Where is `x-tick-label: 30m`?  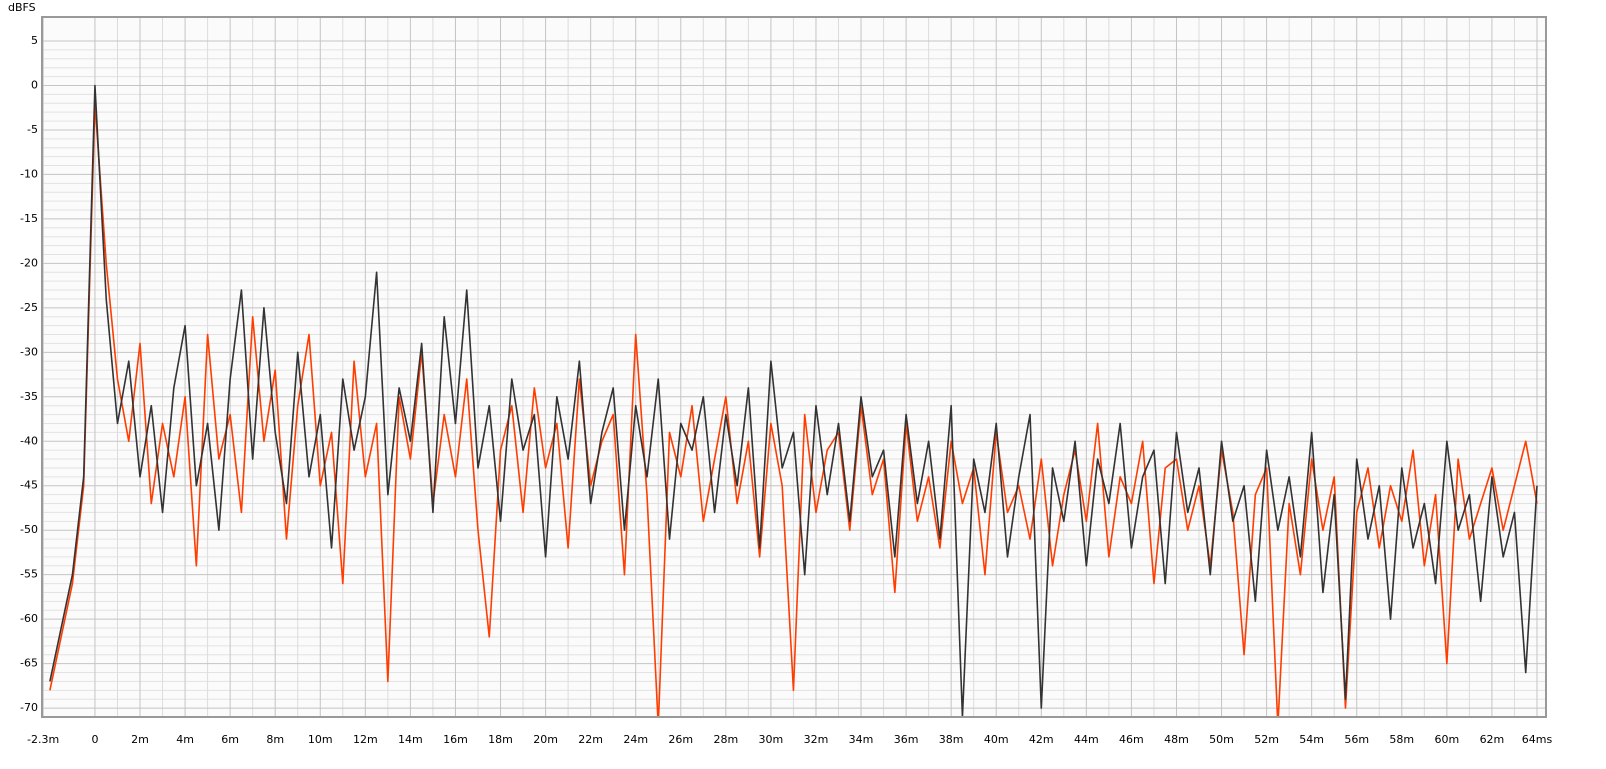 x-tick-label: 30m is located at coordinates (771, 739).